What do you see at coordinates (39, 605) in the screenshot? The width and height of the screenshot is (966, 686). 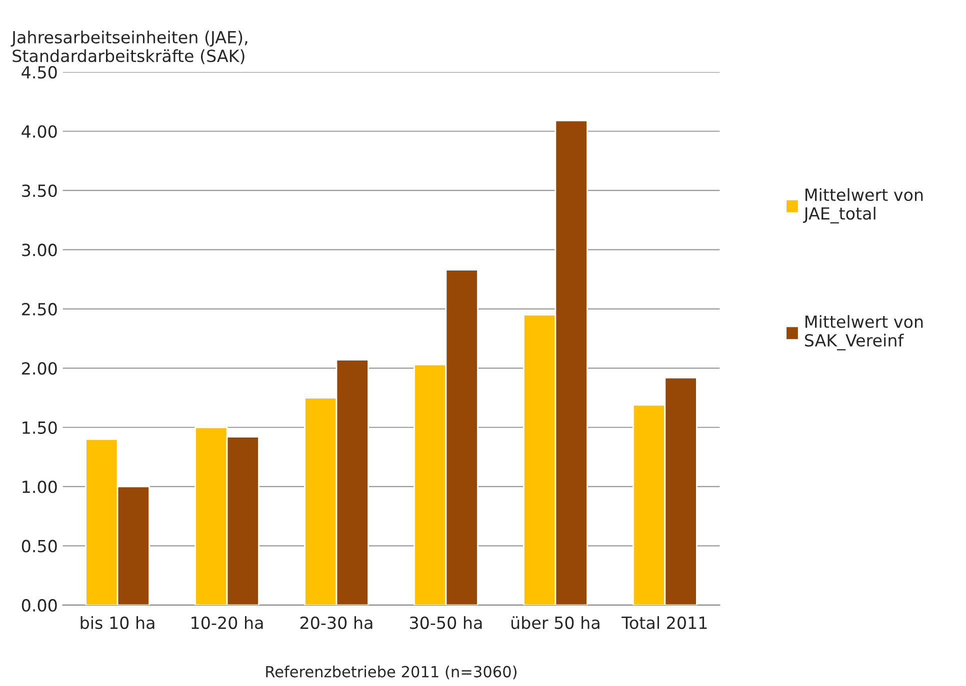 I see `y-tick-label: 0.00` at bounding box center [39, 605].